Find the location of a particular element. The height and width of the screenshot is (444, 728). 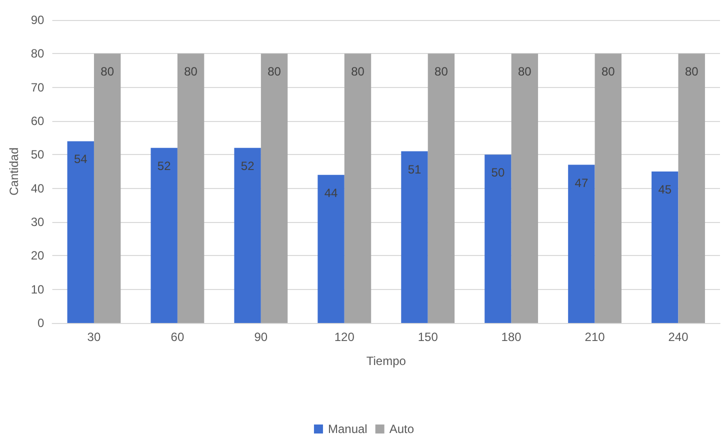

data-label: 44 is located at coordinates (331, 193).